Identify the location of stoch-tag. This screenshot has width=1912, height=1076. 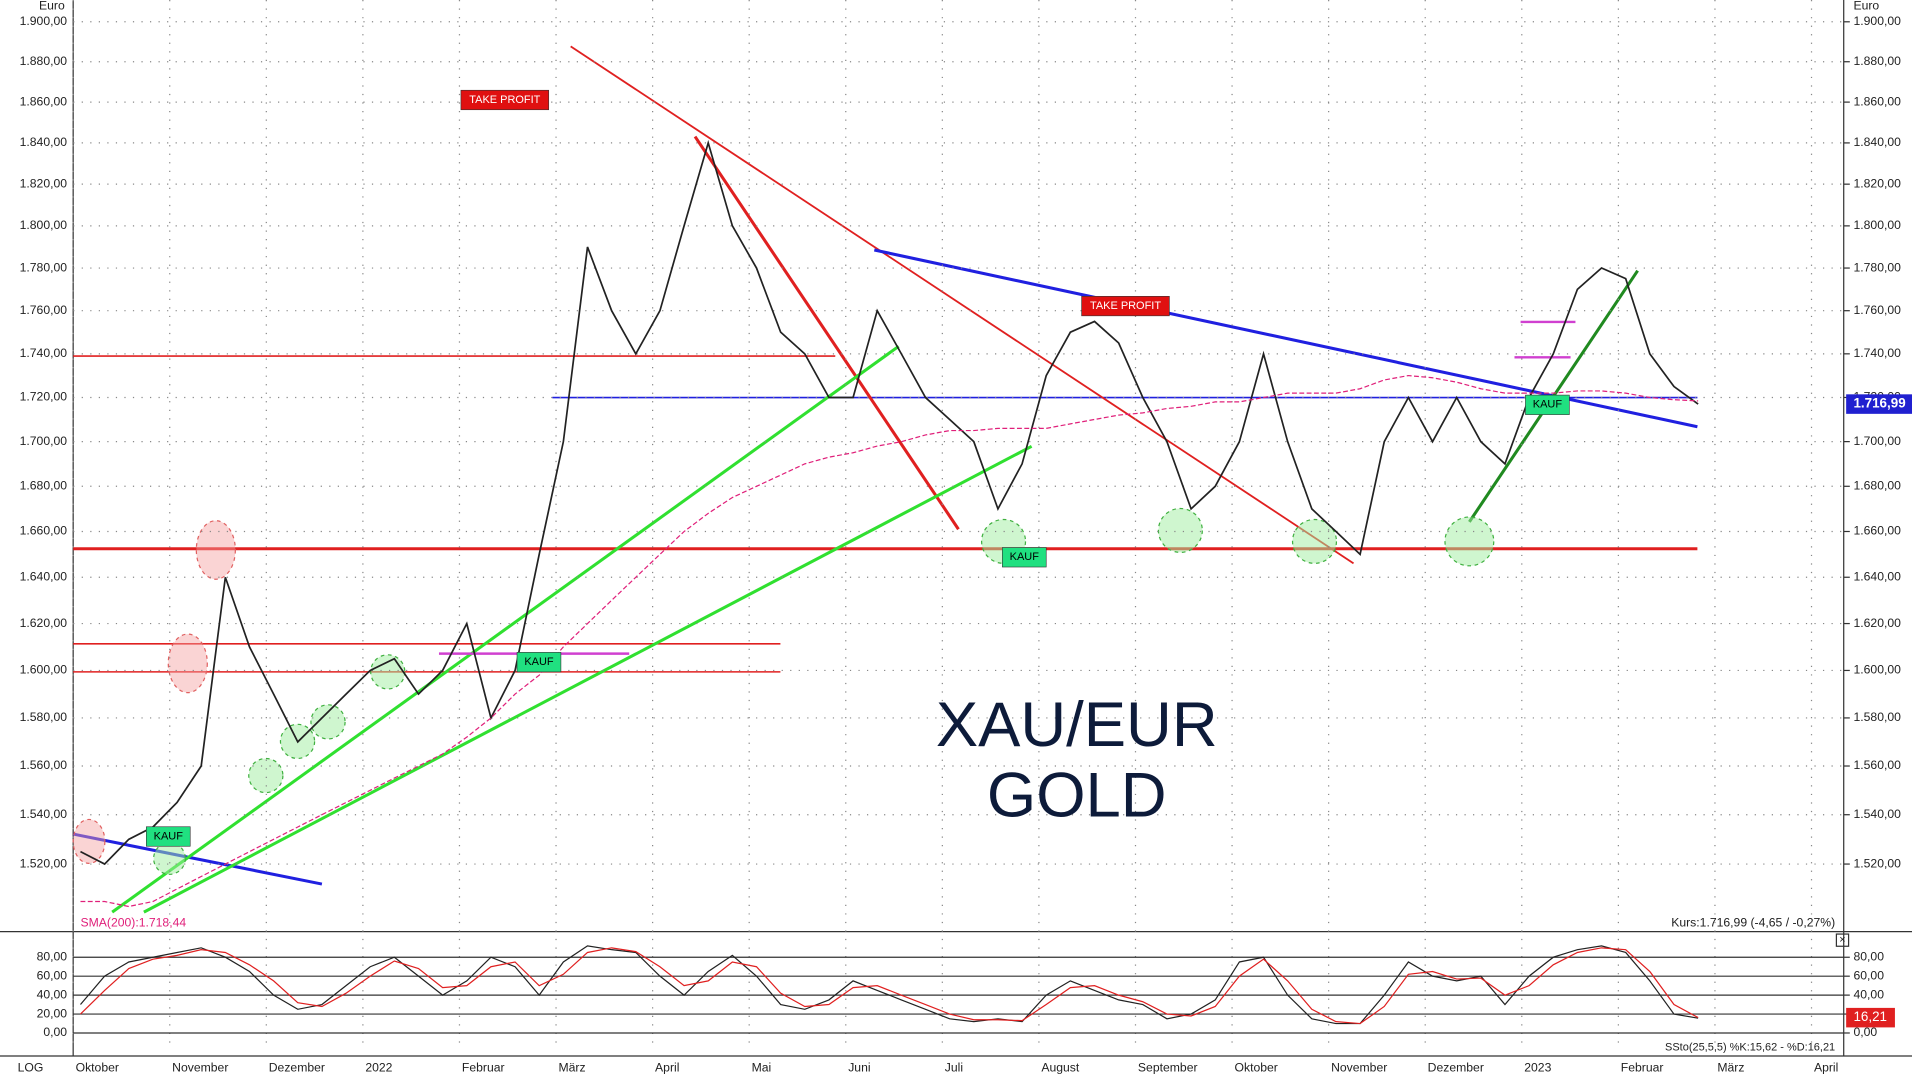
(1870, 1017).